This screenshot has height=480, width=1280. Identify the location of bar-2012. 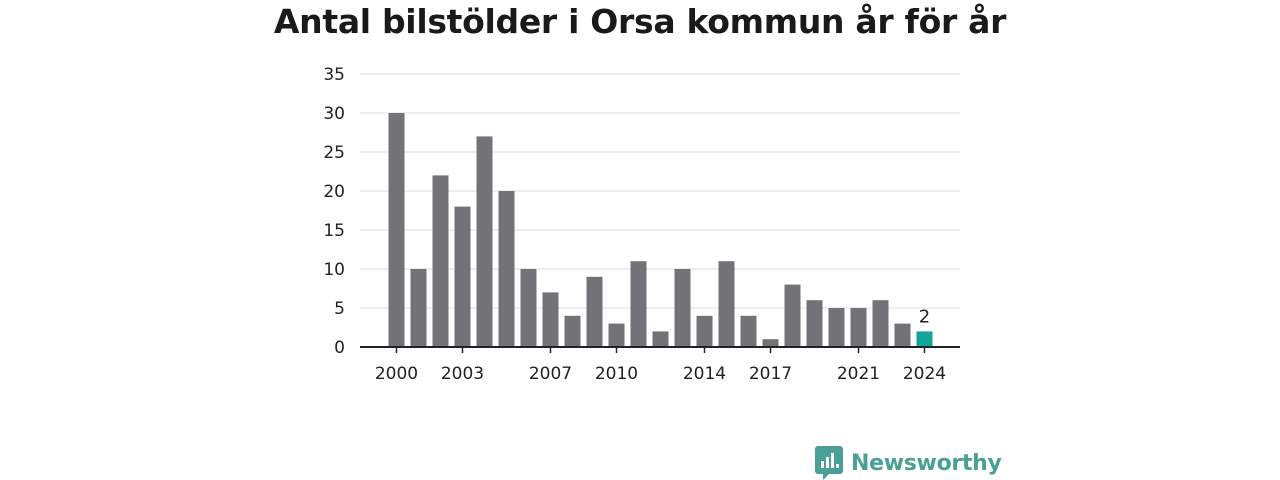
(660, 339).